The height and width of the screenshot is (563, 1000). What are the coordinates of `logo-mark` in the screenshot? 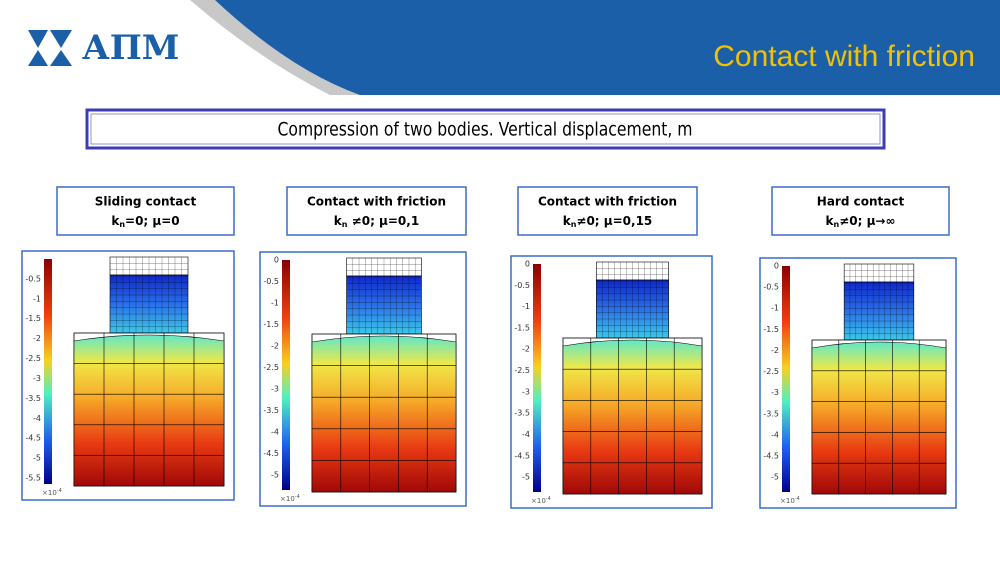 It's located at (50, 48).